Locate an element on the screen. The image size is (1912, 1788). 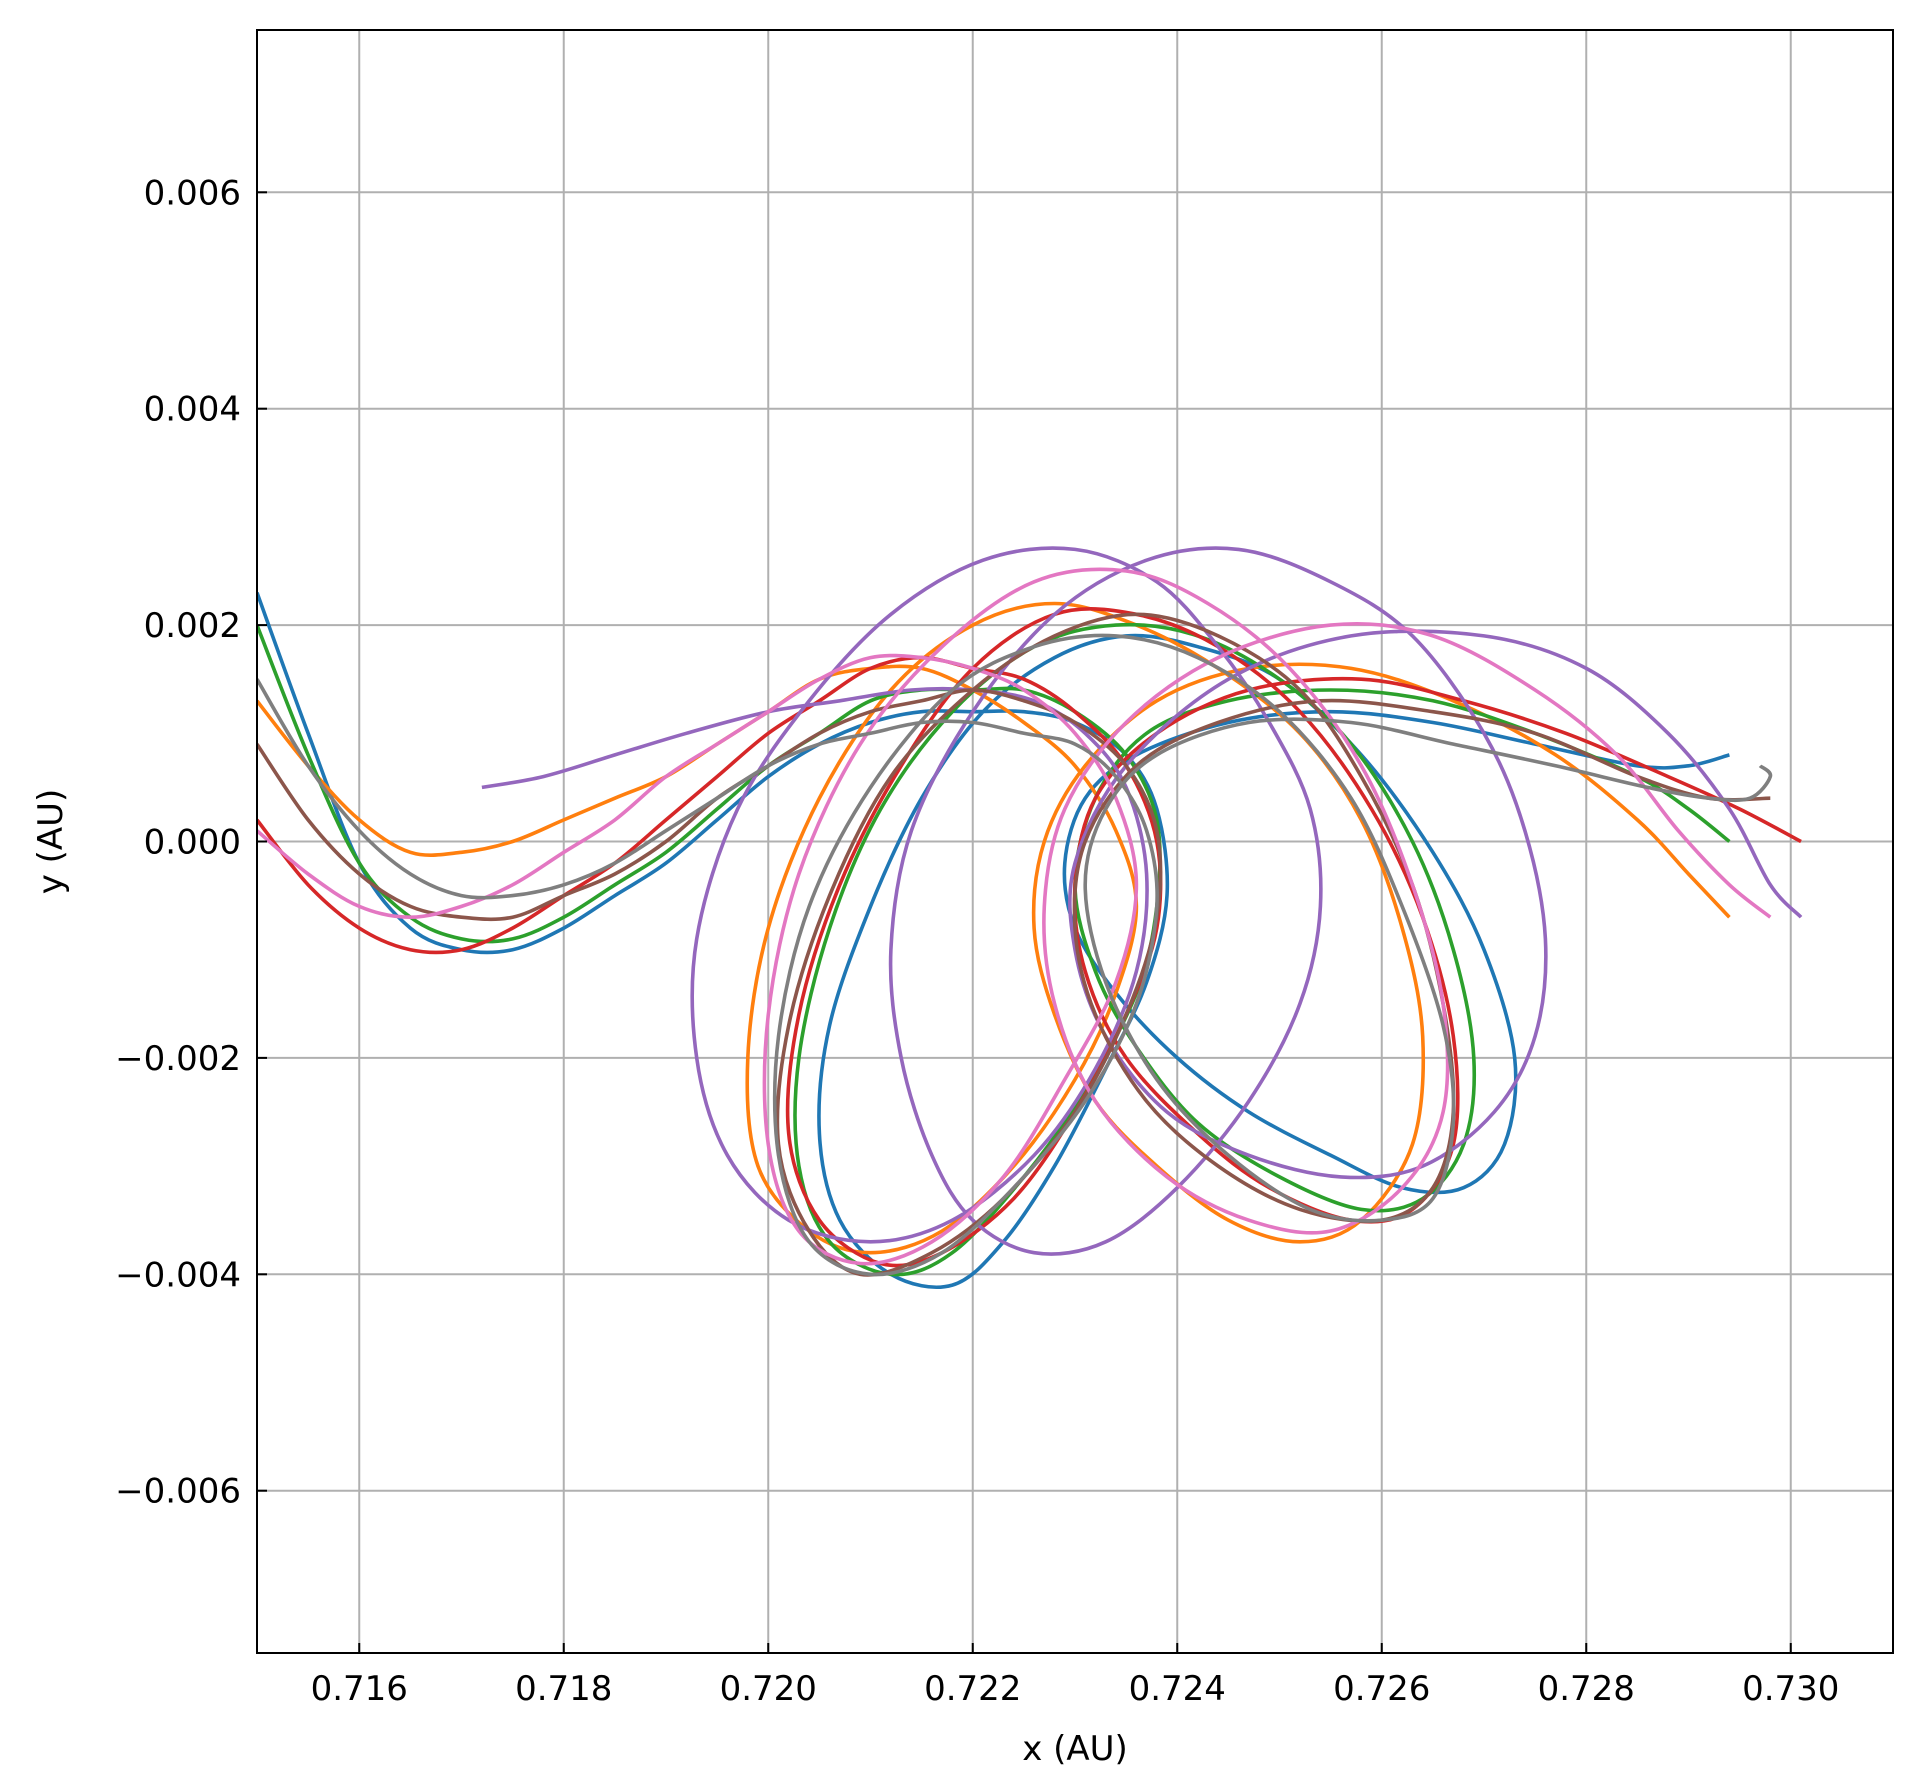
y-tick-label: −0.002 is located at coordinates (178, 1059).